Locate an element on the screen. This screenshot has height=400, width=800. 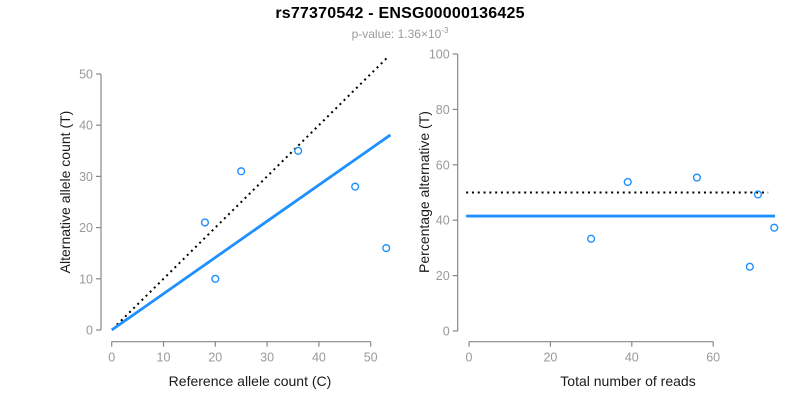
y-tick-label: 100 is located at coordinates (439, 55).